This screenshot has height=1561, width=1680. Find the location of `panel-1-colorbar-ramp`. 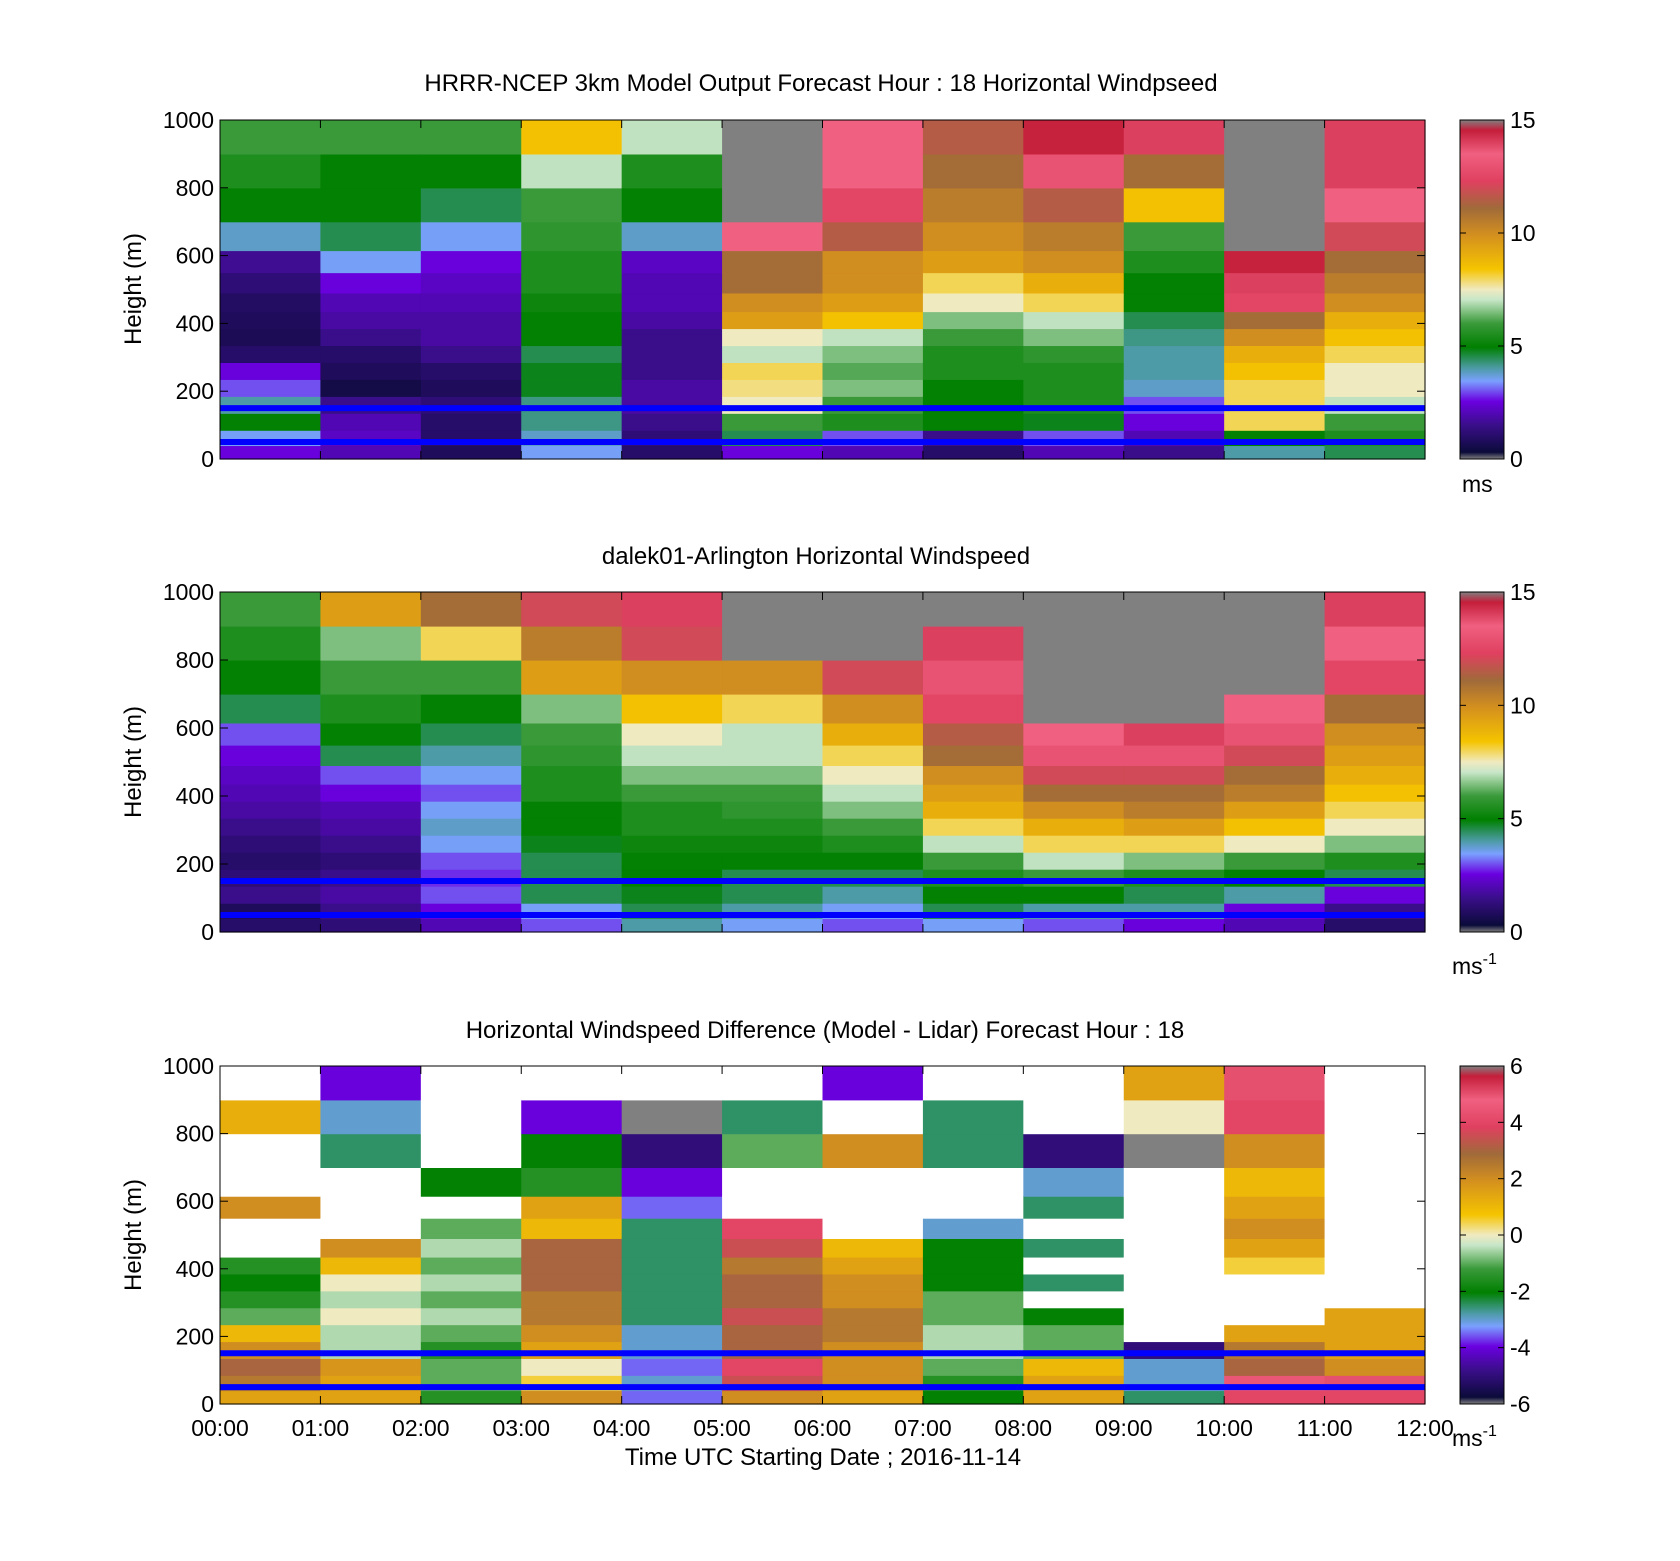

panel-1-colorbar-ramp is located at coordinates (1482, 289).